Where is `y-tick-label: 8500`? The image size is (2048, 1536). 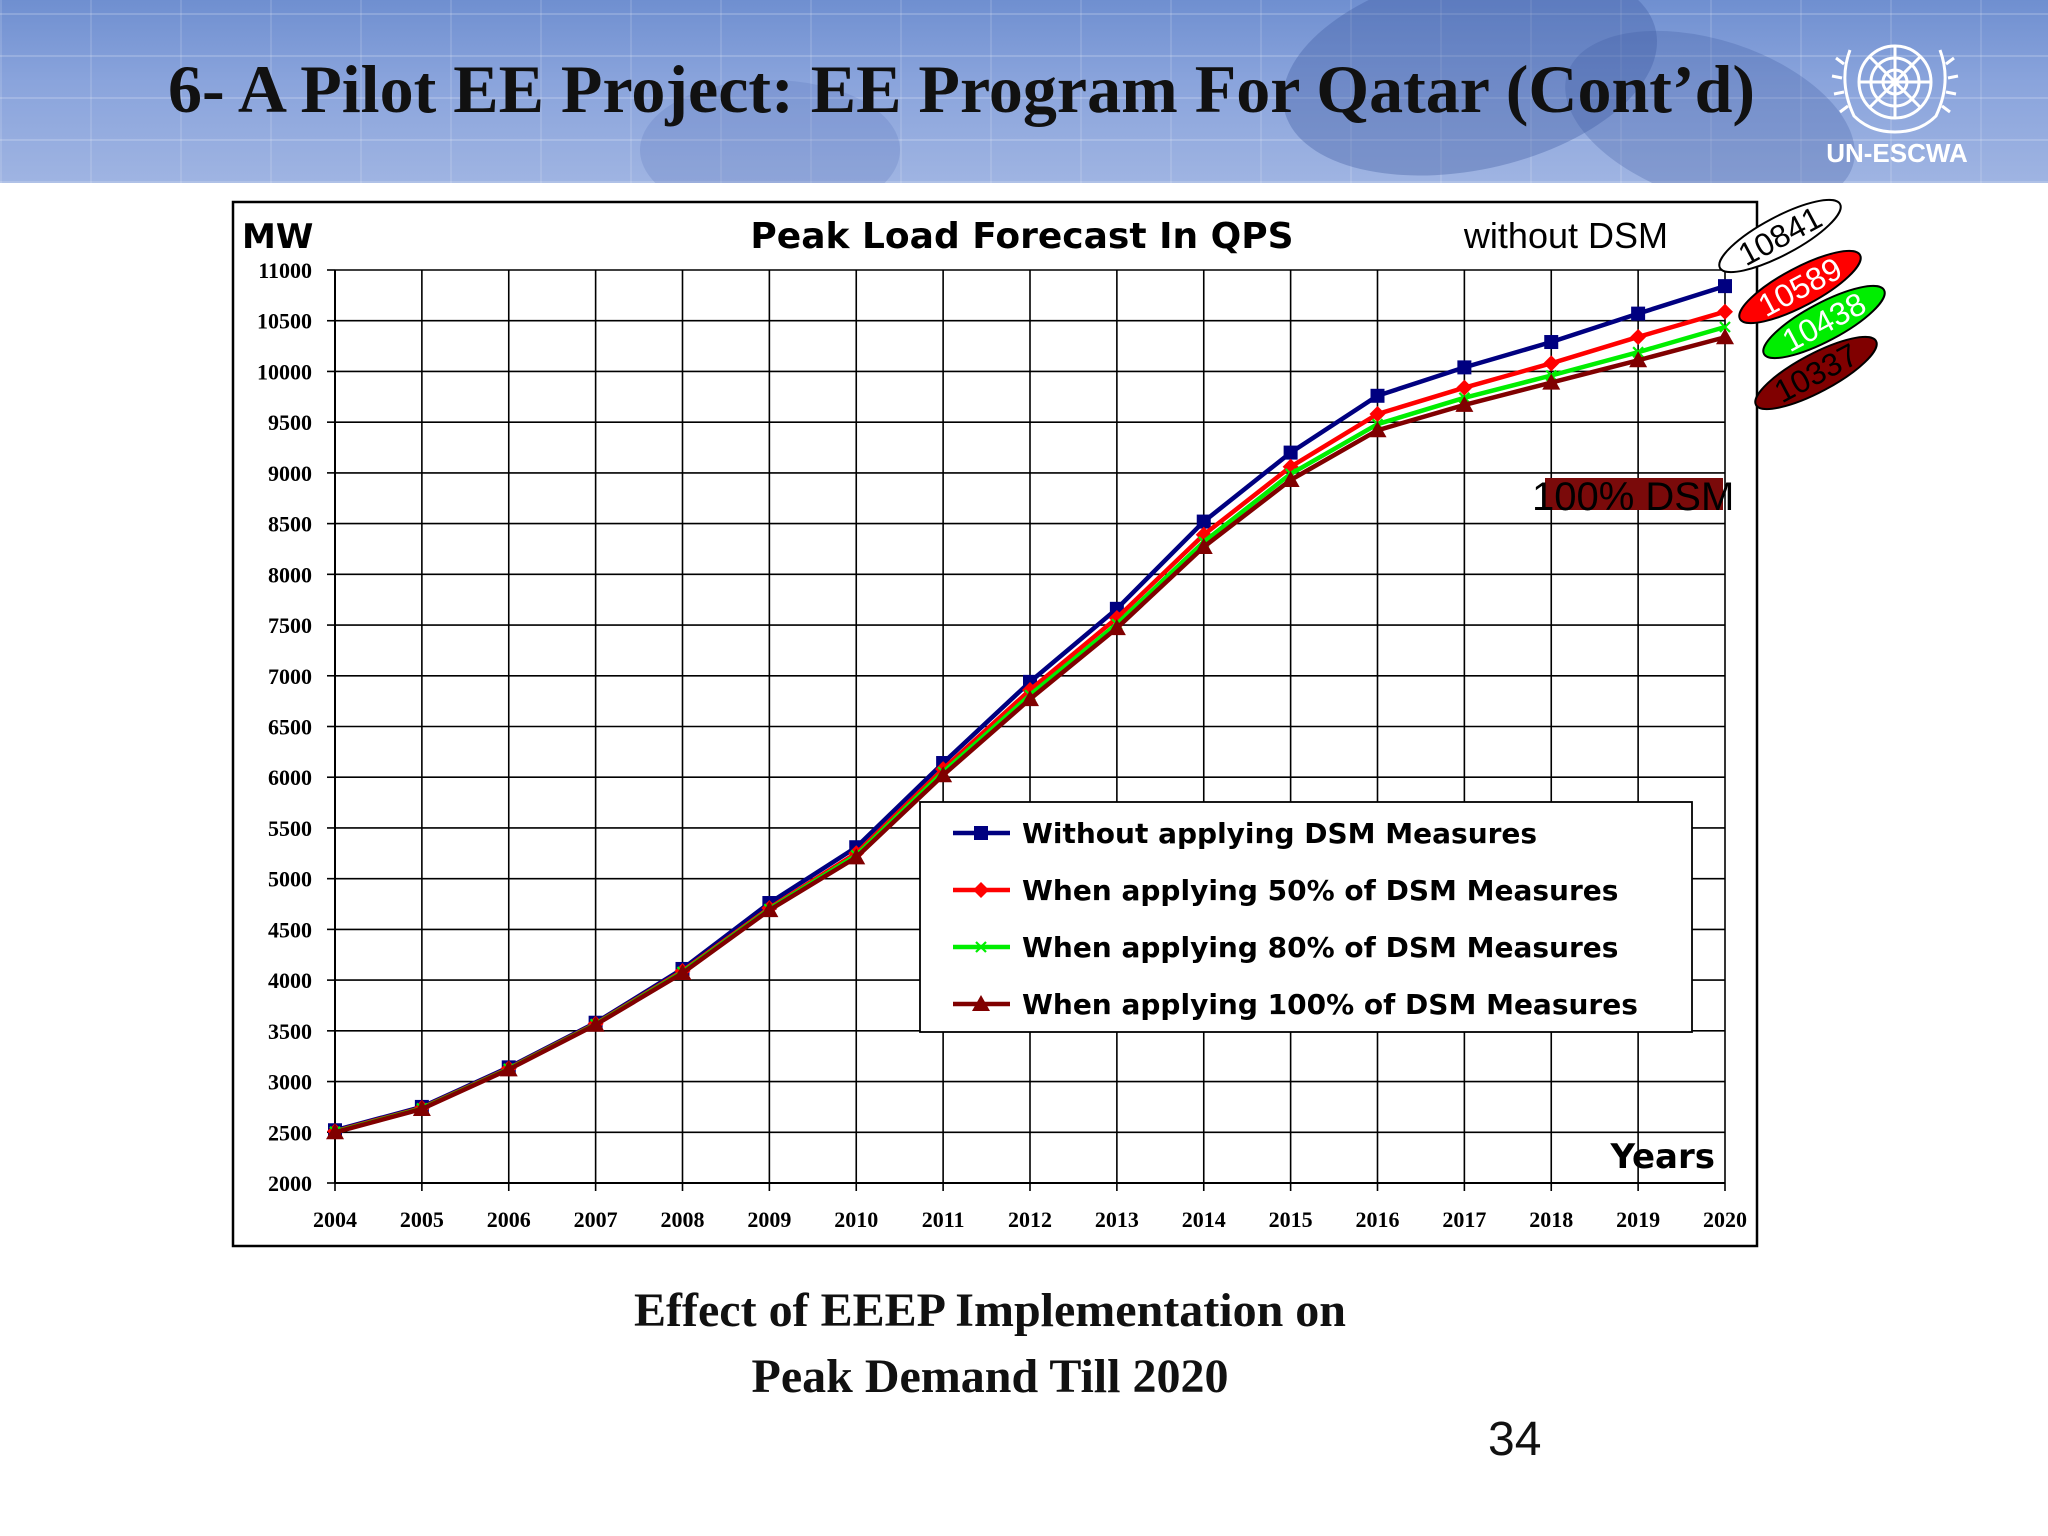
y-tick-label: 8500 is located at coordinates (290, 524).